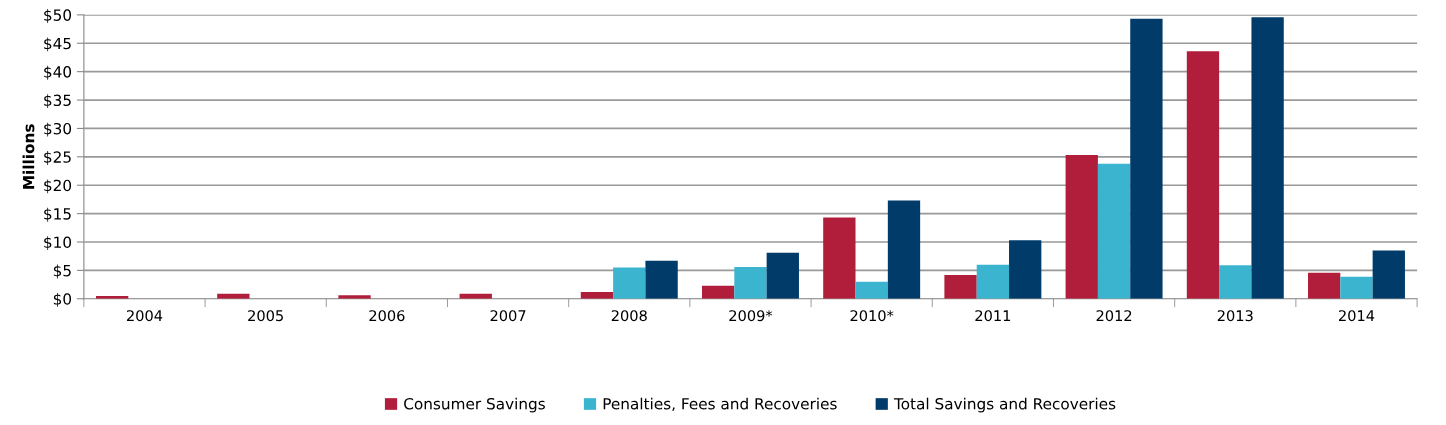  I want to click on legend-label: Consumer Savings, so click(474, 405).